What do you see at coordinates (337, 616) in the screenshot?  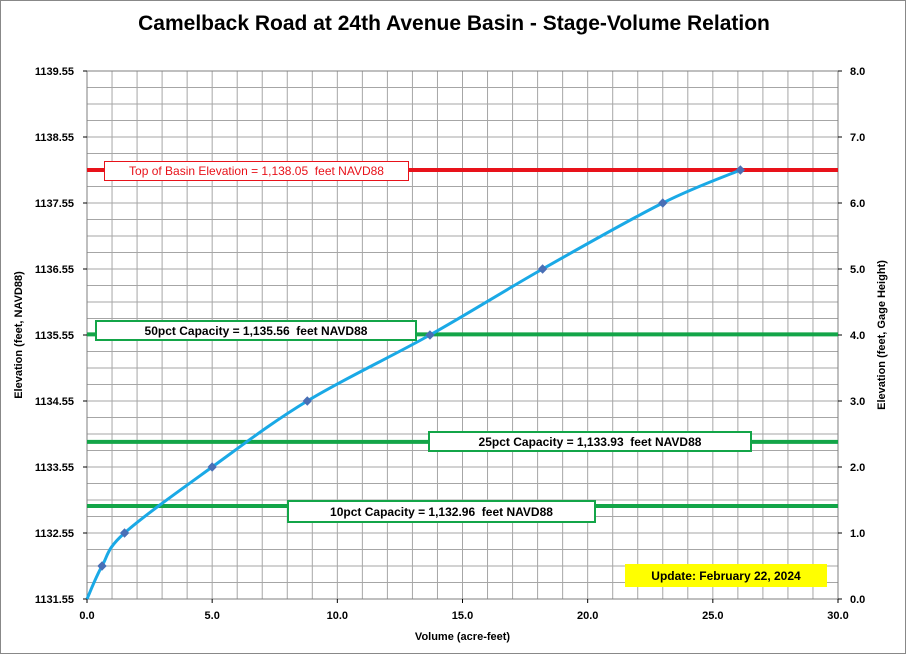 I see `x-tick-label: 10.0` at bounding box center [337, 616].